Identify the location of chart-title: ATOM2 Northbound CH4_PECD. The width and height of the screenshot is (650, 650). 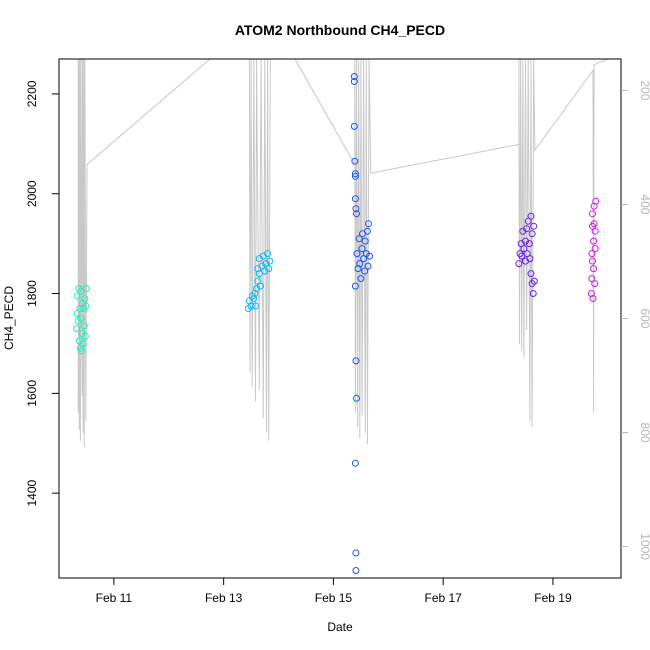
(340, 30).